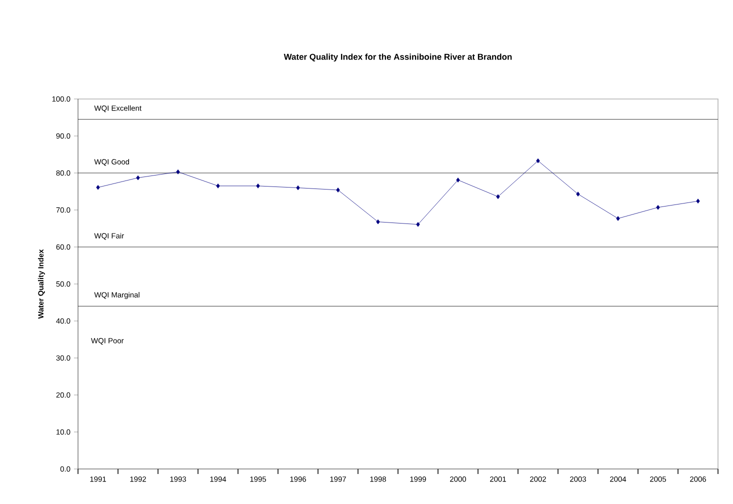 The width and height of the screenshot is (733, 504). I want to click on chart-title: Water Quality Index for the Assiniboine River at Brandon, so click(398, 58).